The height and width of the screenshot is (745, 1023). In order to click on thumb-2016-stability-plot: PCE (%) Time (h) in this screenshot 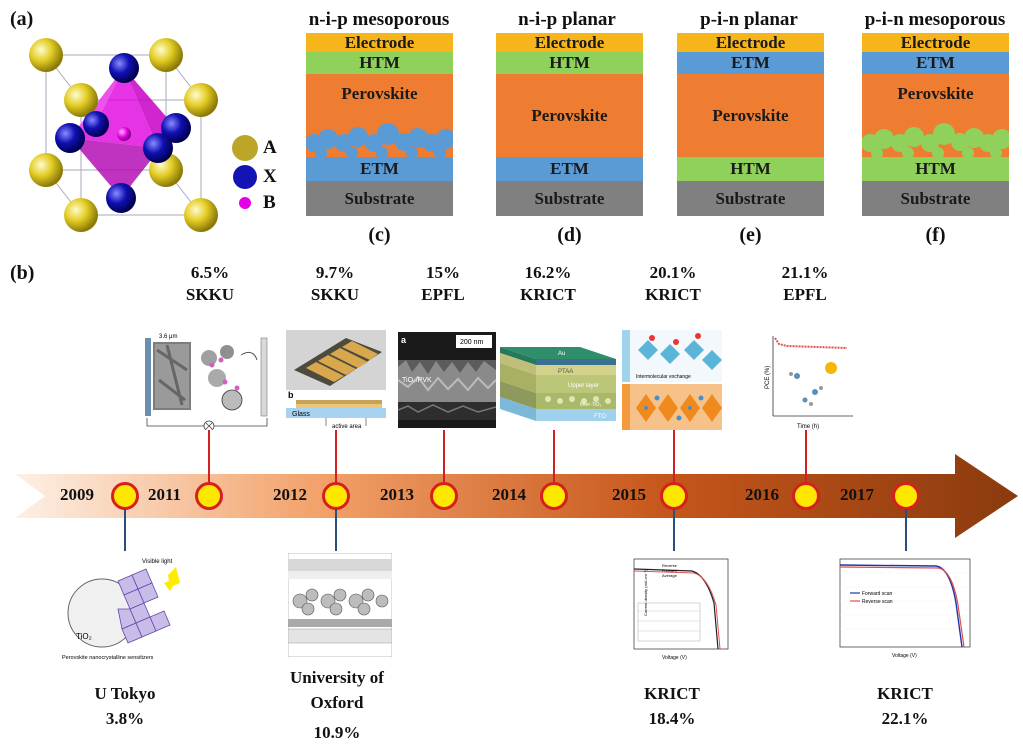, I will do `click(806, 380)`.